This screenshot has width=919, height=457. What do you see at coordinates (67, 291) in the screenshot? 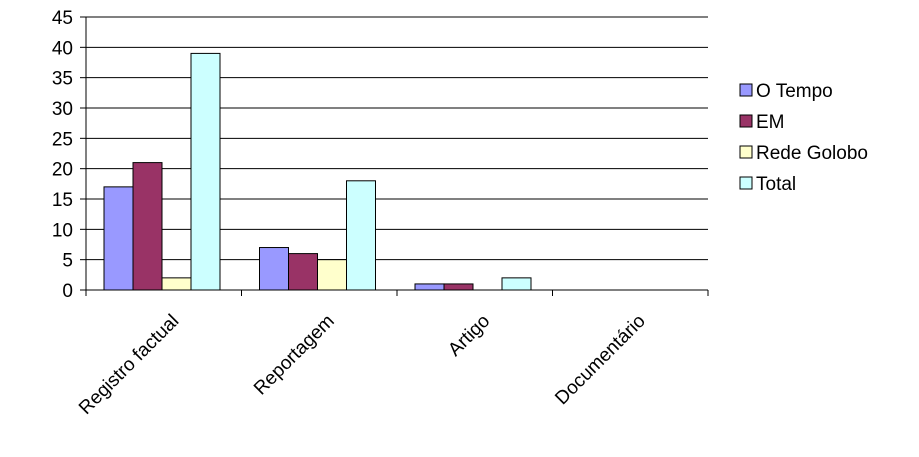
I see `y-tick-label: 0` at bounding box center [67, 291].